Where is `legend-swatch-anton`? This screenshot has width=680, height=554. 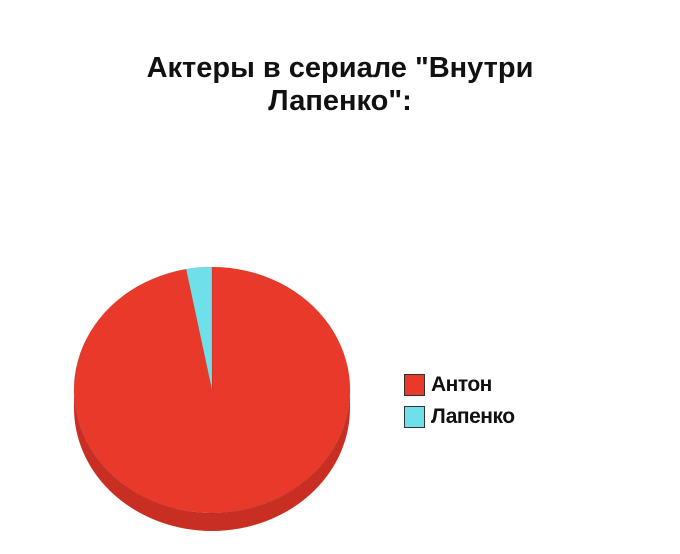
legend-swatch-anton is located at coordinates (414, 385).